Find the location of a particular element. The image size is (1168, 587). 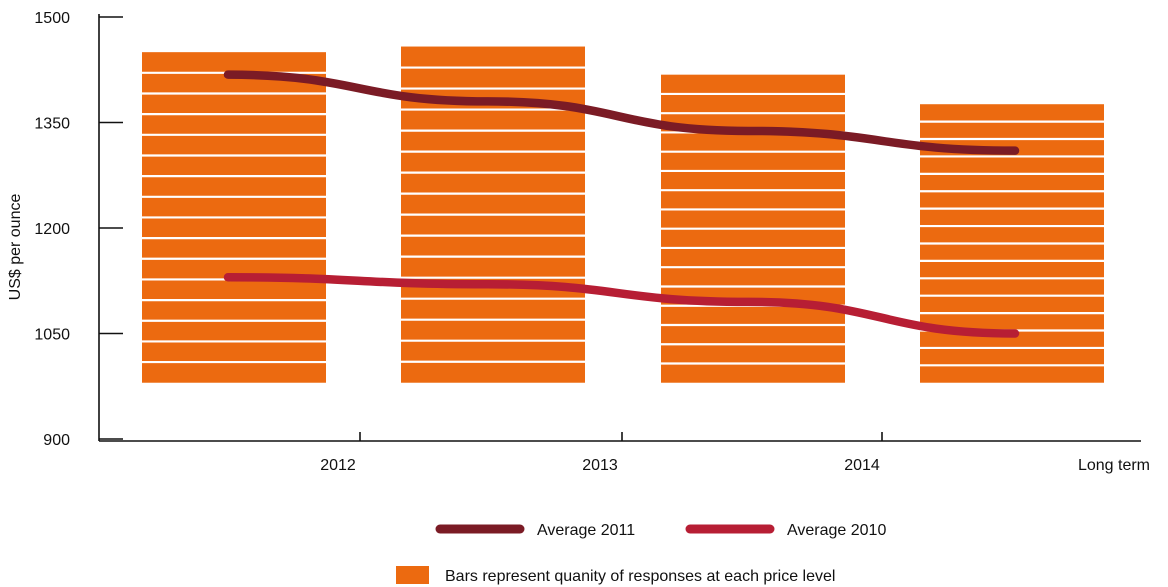

y-tick-label: 900 is located at coordinates (56, 440).